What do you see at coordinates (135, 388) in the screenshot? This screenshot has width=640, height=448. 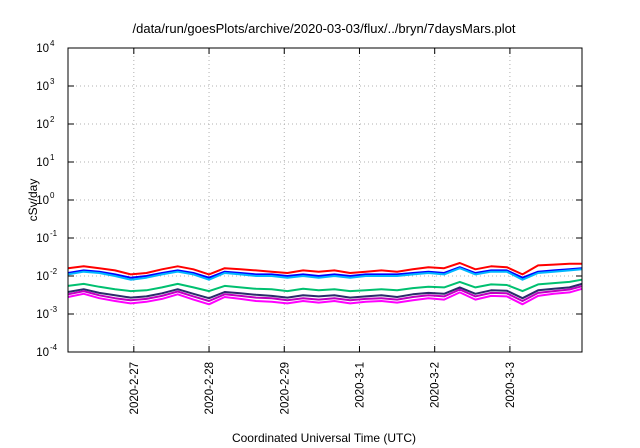 I see `x-tick-label: 2020-2-27` at bounding box center [135, 388].